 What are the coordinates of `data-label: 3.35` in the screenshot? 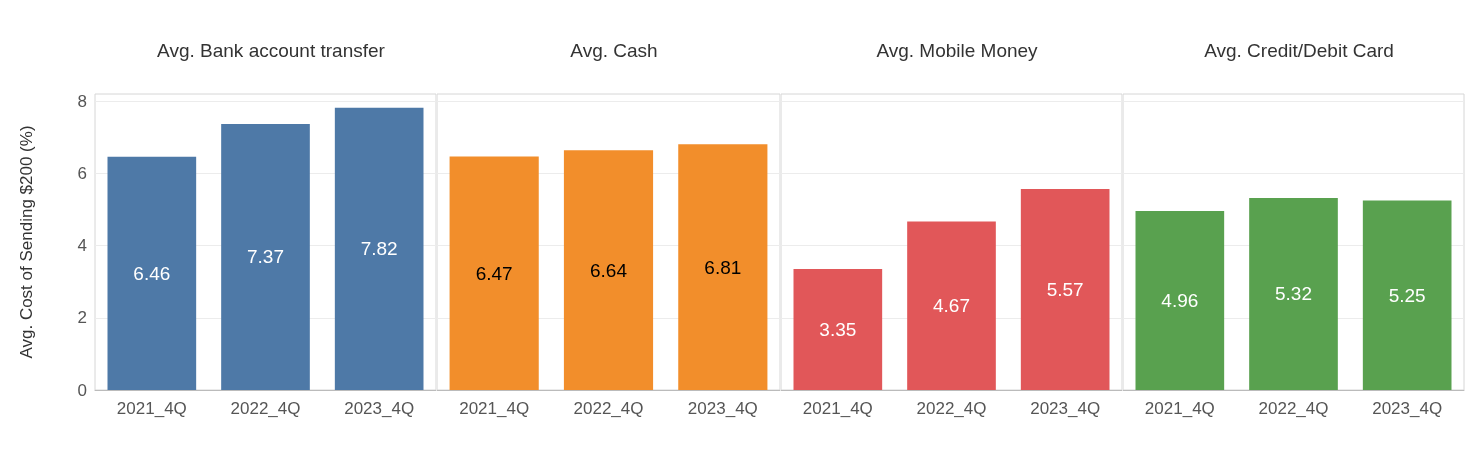 It's located at (838, 330).